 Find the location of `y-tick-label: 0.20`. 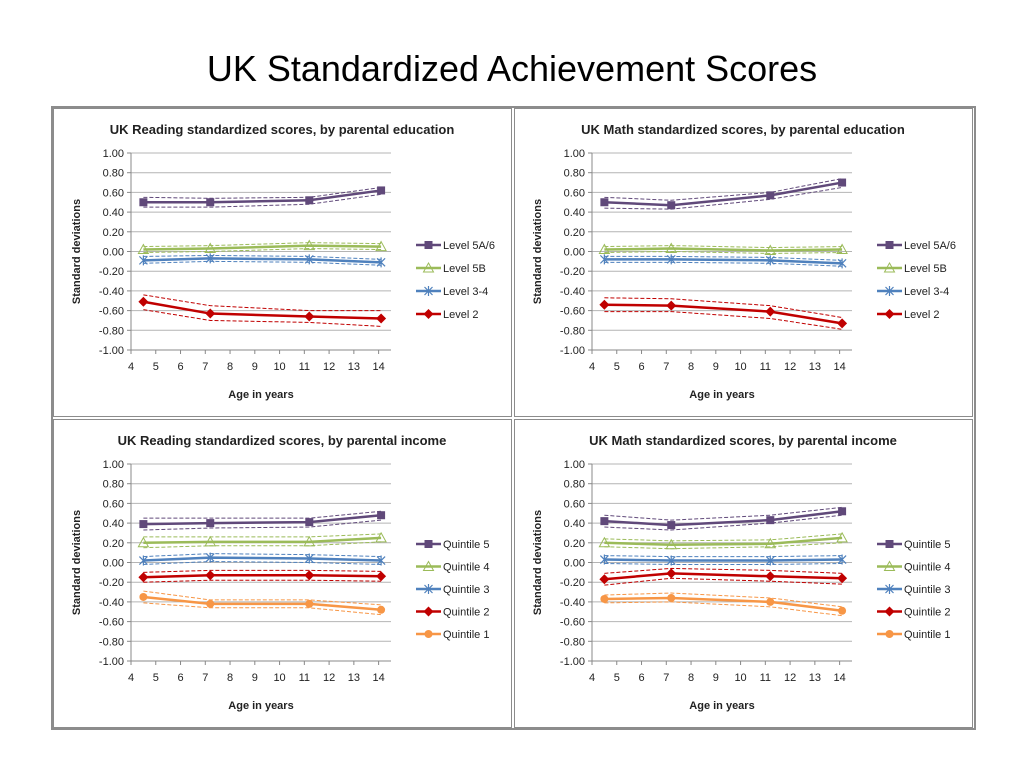

y-tick-label: 0.20 is located at coordinates (574, 233).